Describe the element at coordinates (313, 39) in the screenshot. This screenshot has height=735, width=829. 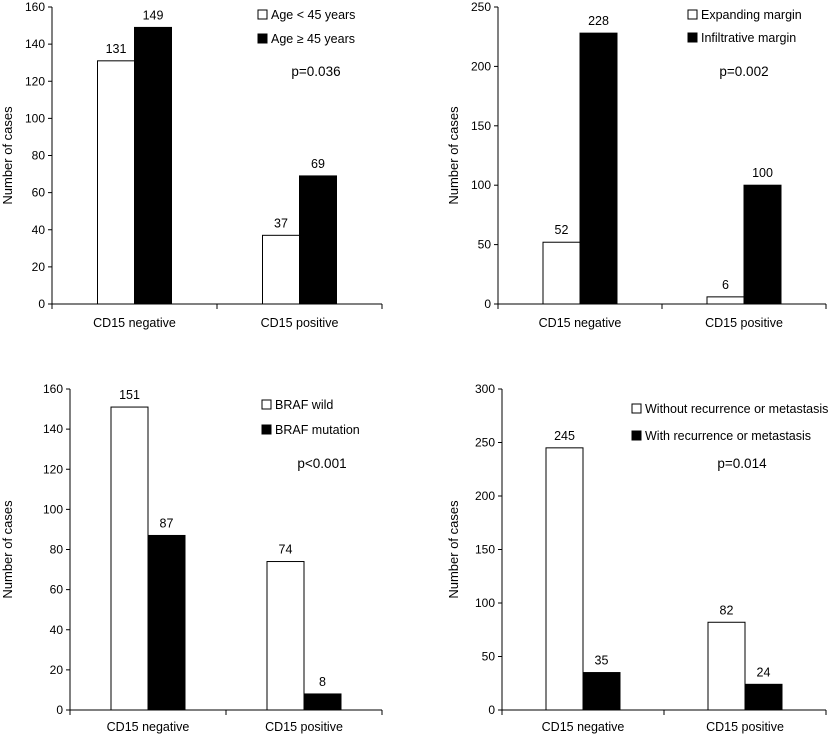
I see `legend-label: Age ≥ 45 years` at that location.